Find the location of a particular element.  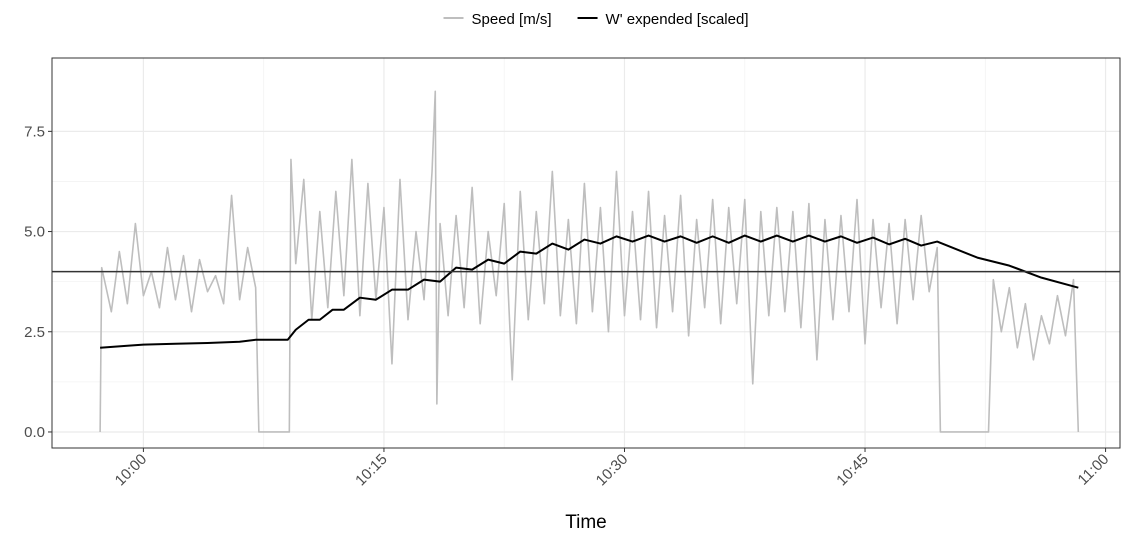

legend: Speed [m/s] W' expended [scaled] is located at coordinates (596, 19).